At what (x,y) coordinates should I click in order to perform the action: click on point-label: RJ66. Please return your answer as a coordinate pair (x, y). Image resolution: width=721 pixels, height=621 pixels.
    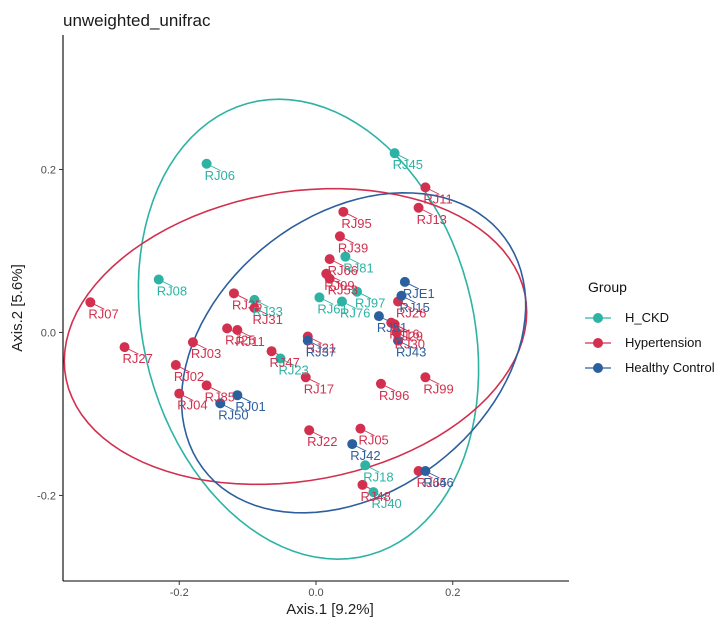
    Looking at the image, I should click on (343, 270).